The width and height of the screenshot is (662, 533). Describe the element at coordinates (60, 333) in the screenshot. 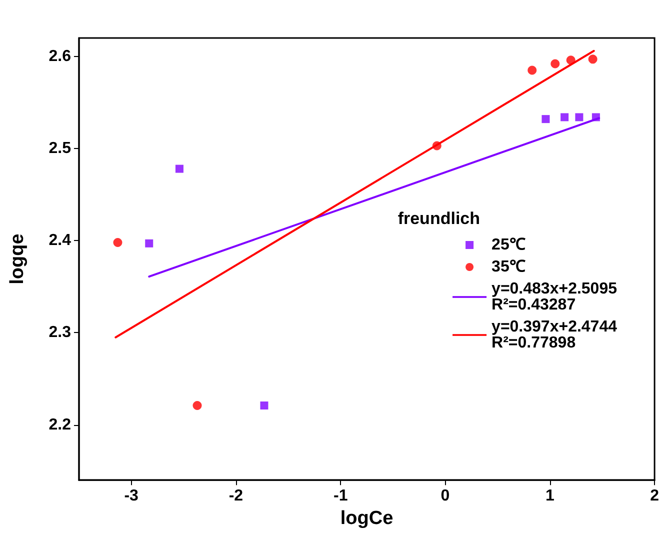

I see `y-tick-label: 2.3` at that location.